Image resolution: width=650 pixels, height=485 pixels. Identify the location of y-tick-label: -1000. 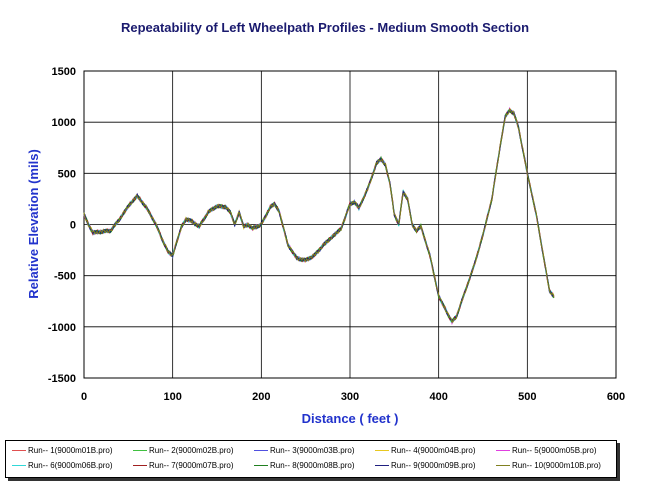
(62, 328).